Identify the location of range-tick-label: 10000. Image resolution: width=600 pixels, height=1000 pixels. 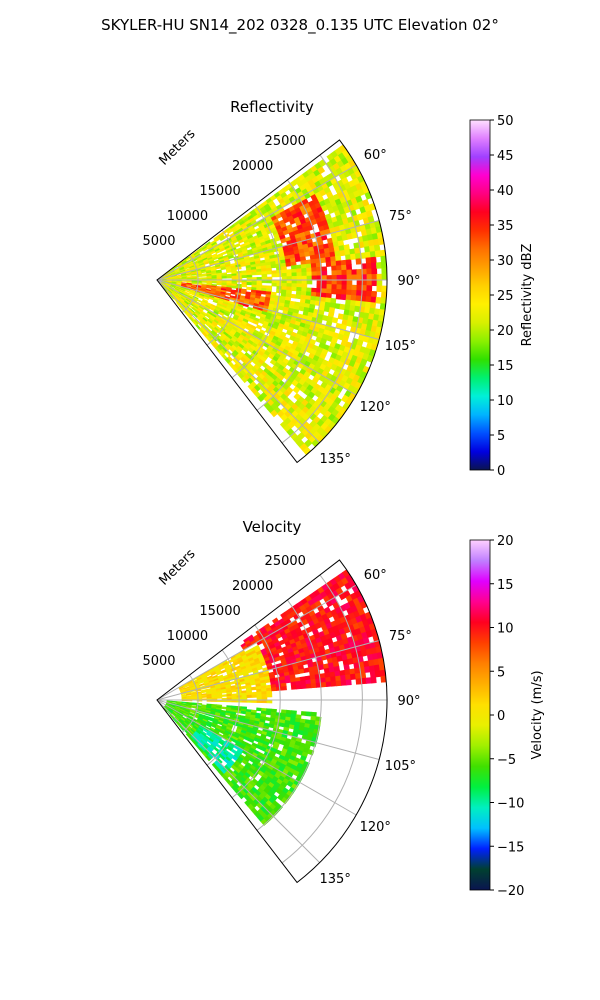
(187, 216).